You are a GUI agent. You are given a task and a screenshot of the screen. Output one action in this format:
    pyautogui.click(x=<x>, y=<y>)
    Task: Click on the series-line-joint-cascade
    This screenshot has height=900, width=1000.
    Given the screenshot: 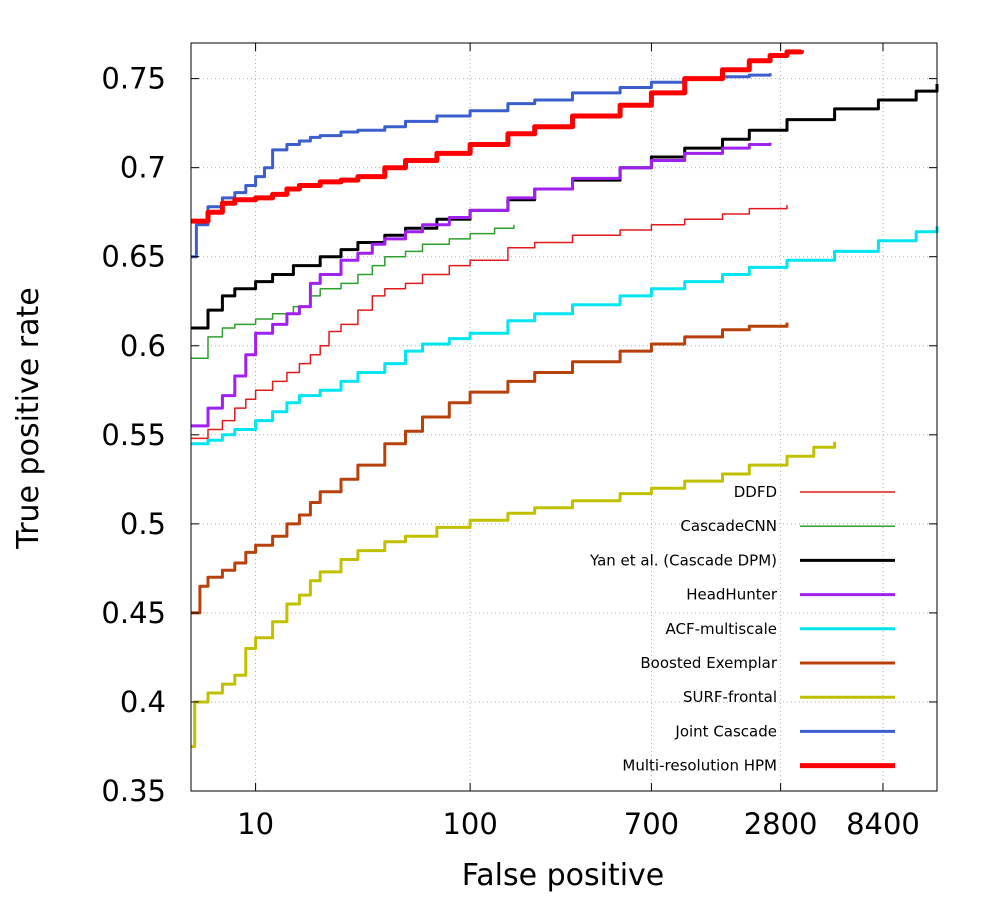 What is the action you would take?
    pyautogui.click(x=481, y=166)
    